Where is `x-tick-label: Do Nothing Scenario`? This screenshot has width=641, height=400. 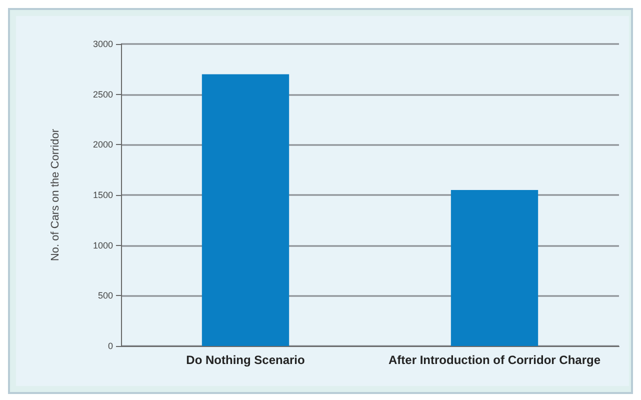
x-tick-label: Do Nothing Scenario is located at coordinates (245, 360).